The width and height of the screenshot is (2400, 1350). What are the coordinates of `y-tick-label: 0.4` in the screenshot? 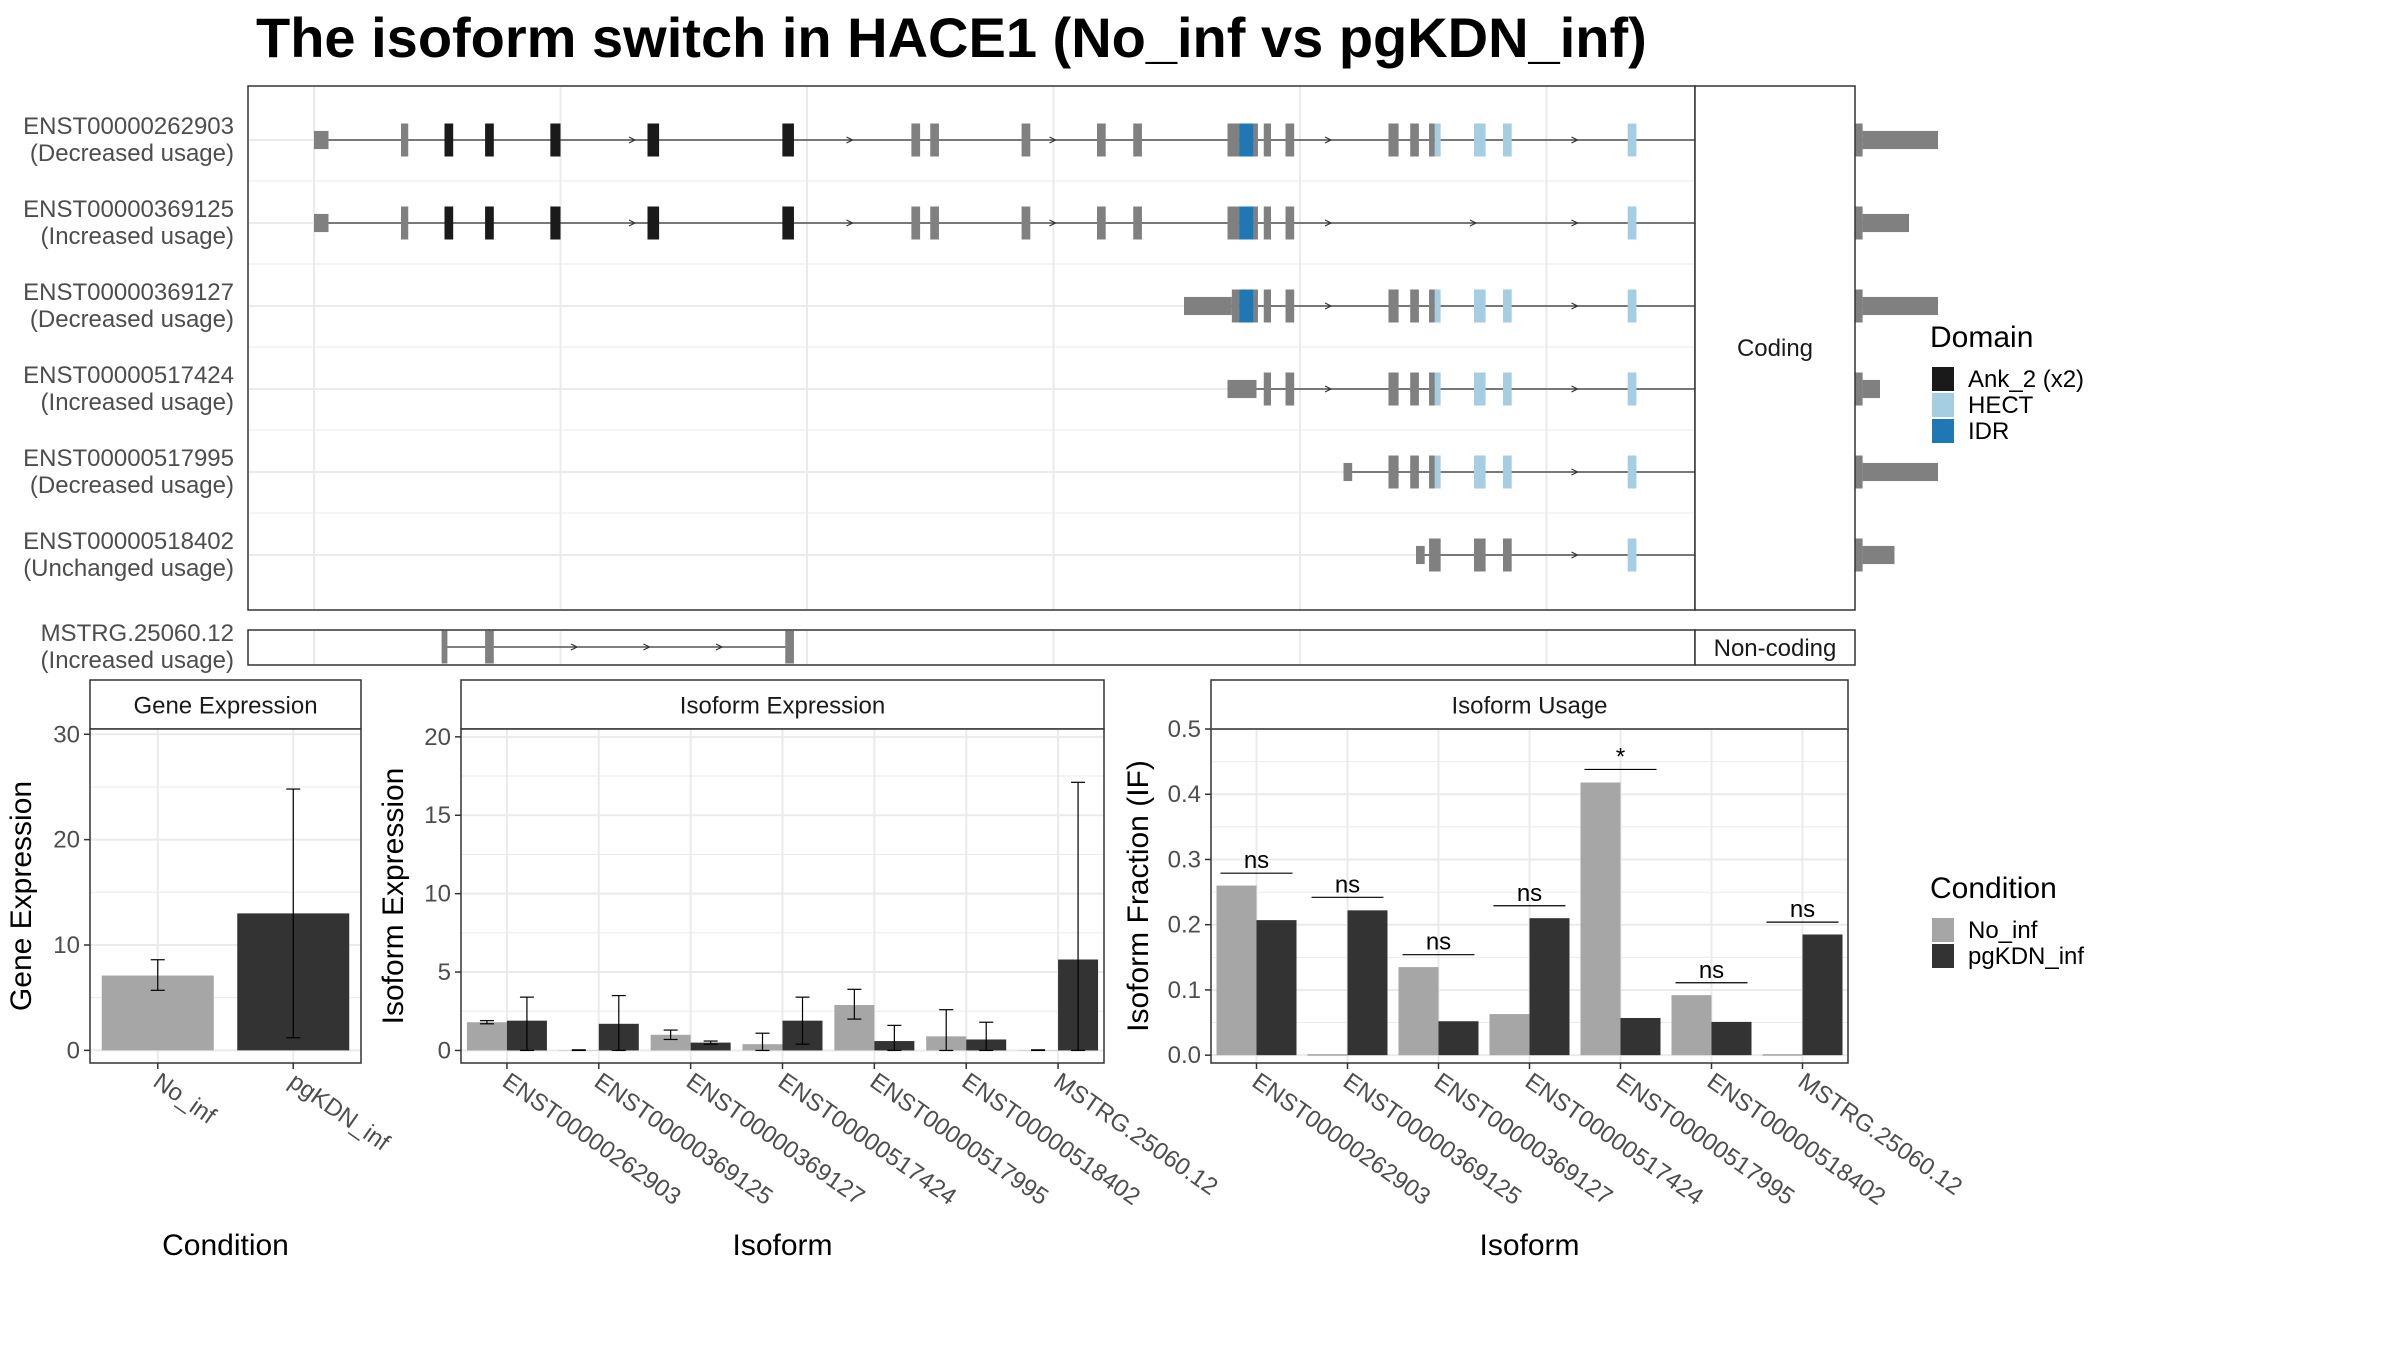 It's located at (1184, 794).